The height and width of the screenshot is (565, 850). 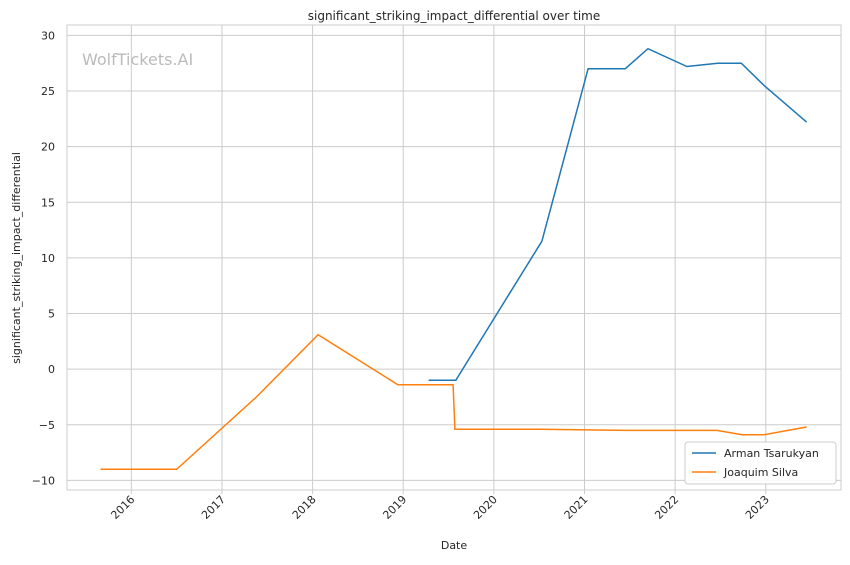 I want to click on y-tick-label: −10, so click(x=43, y=480).